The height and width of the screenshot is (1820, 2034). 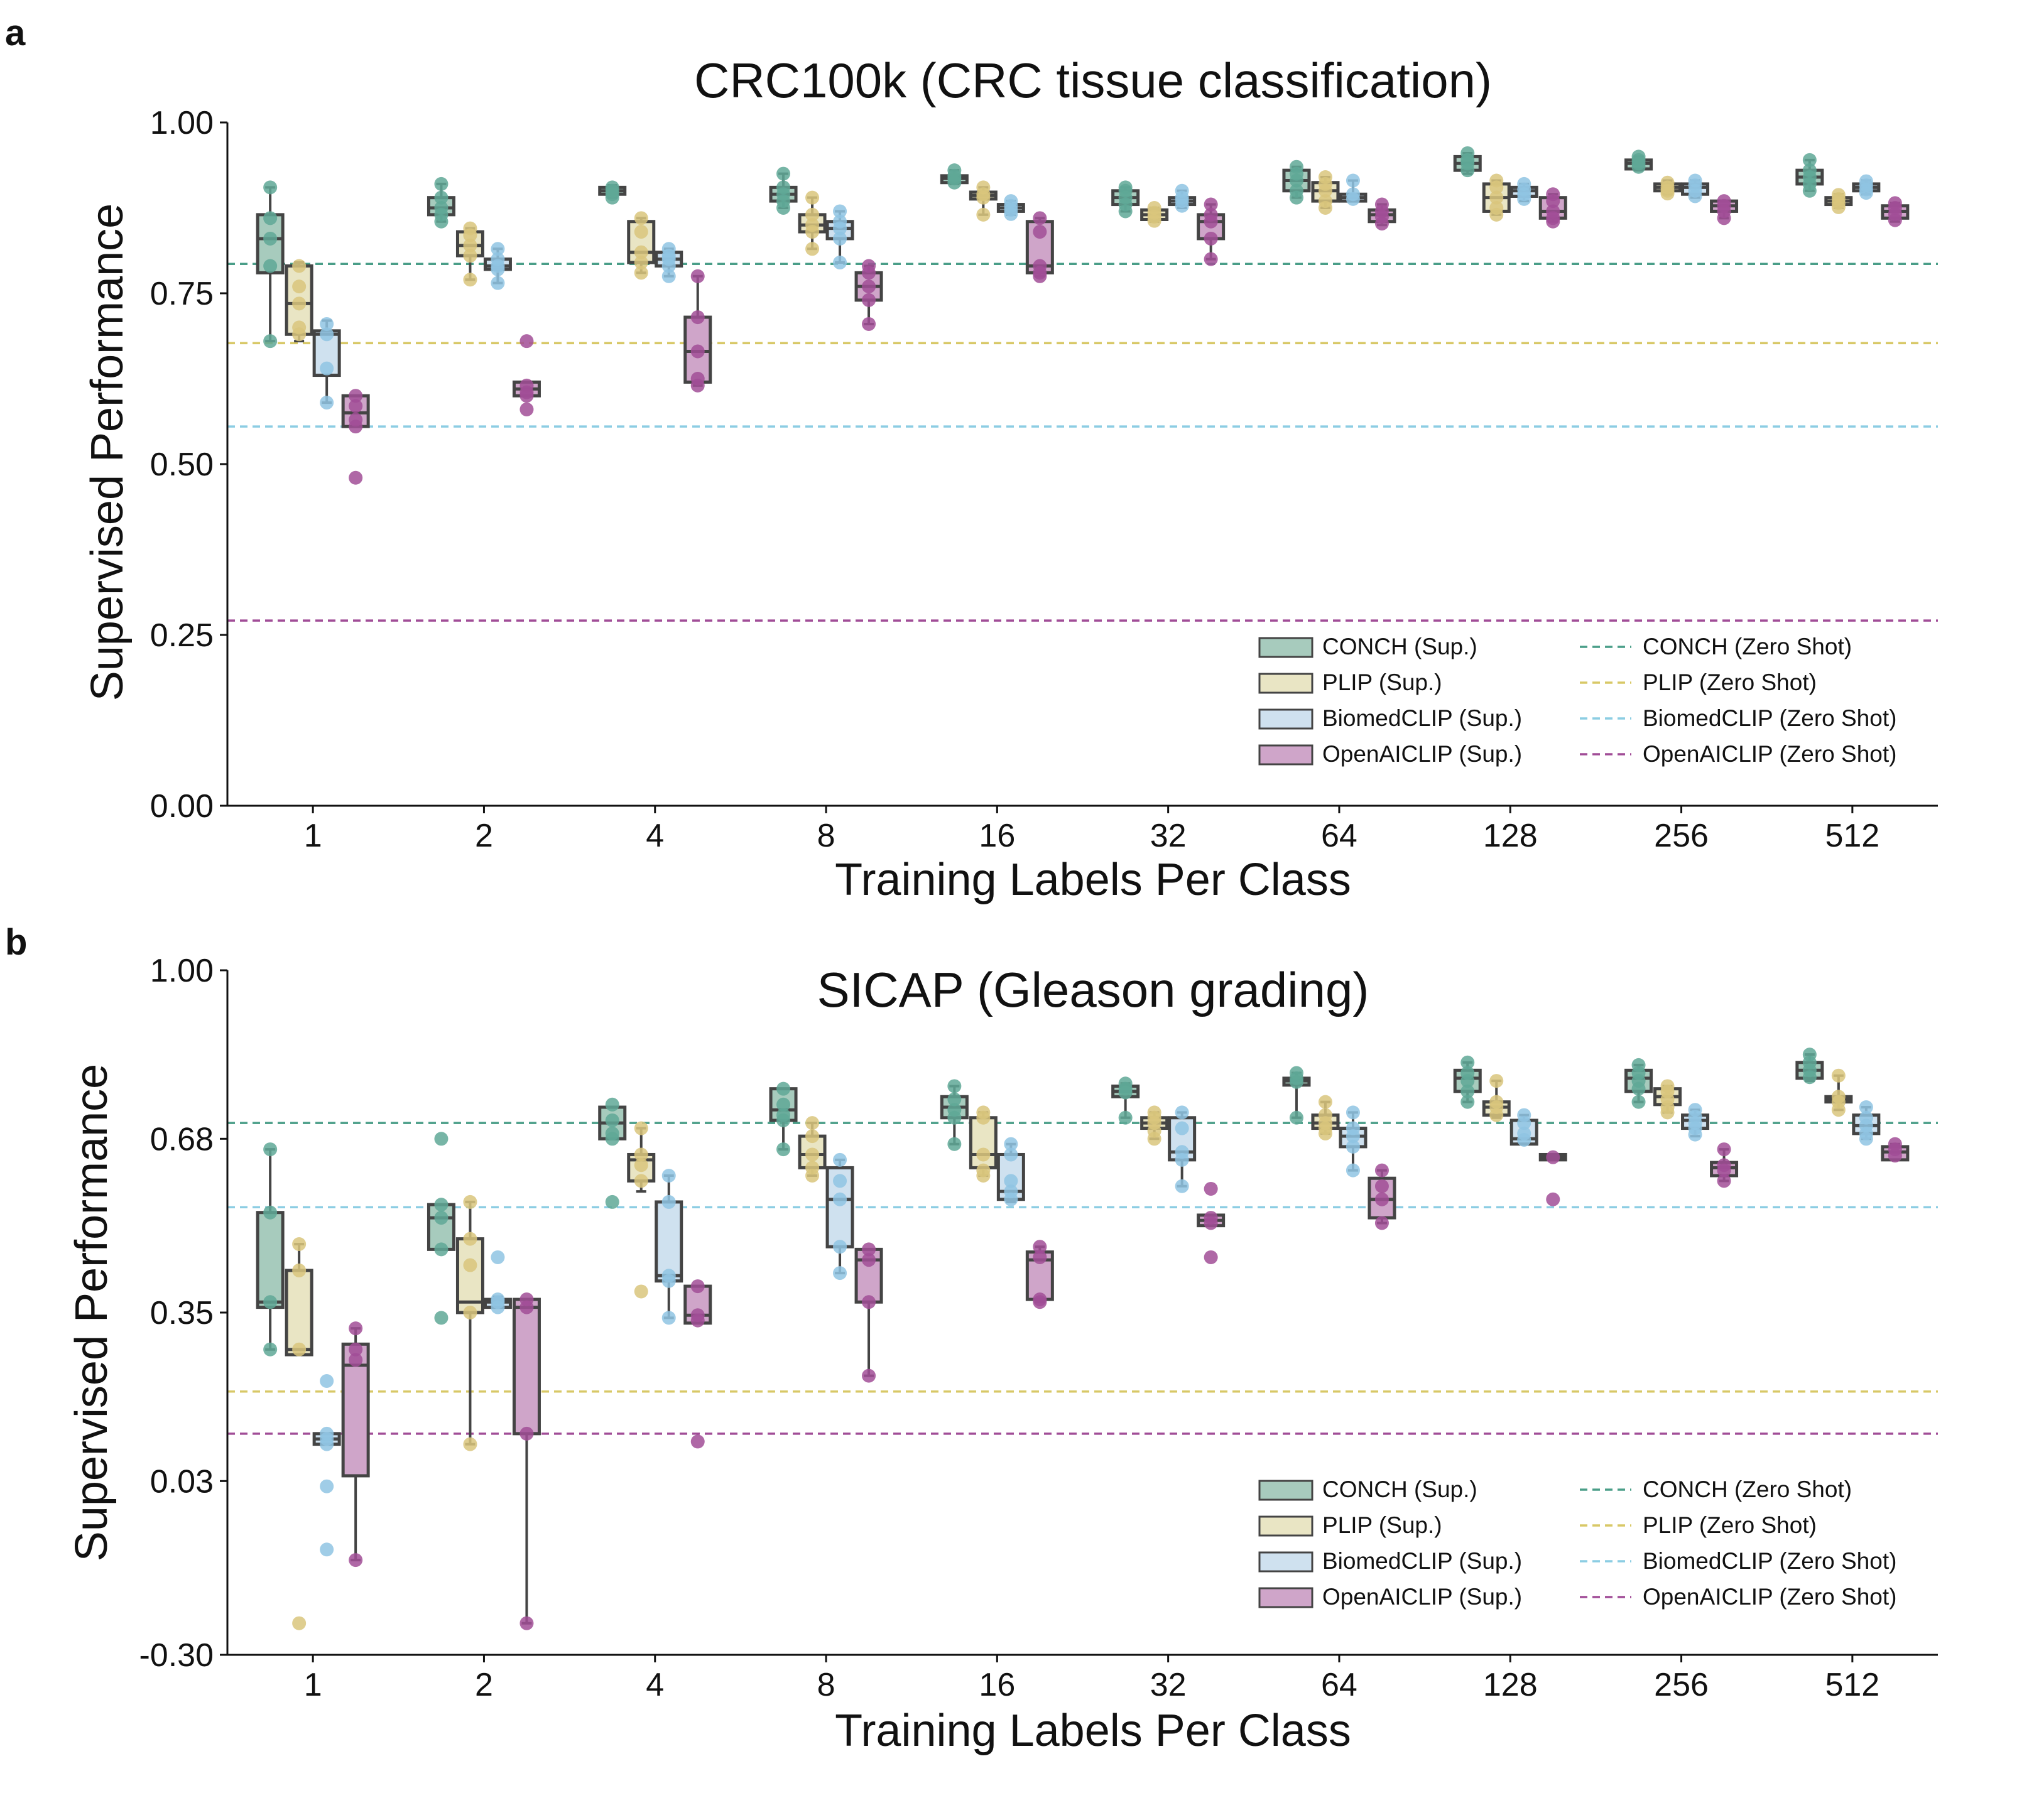 What do you see at coordinates (1285, 755) in the screenshot?
I see `chart-a-legend-swatch-openaiclip-sup` at bounding box center [1285, 755].